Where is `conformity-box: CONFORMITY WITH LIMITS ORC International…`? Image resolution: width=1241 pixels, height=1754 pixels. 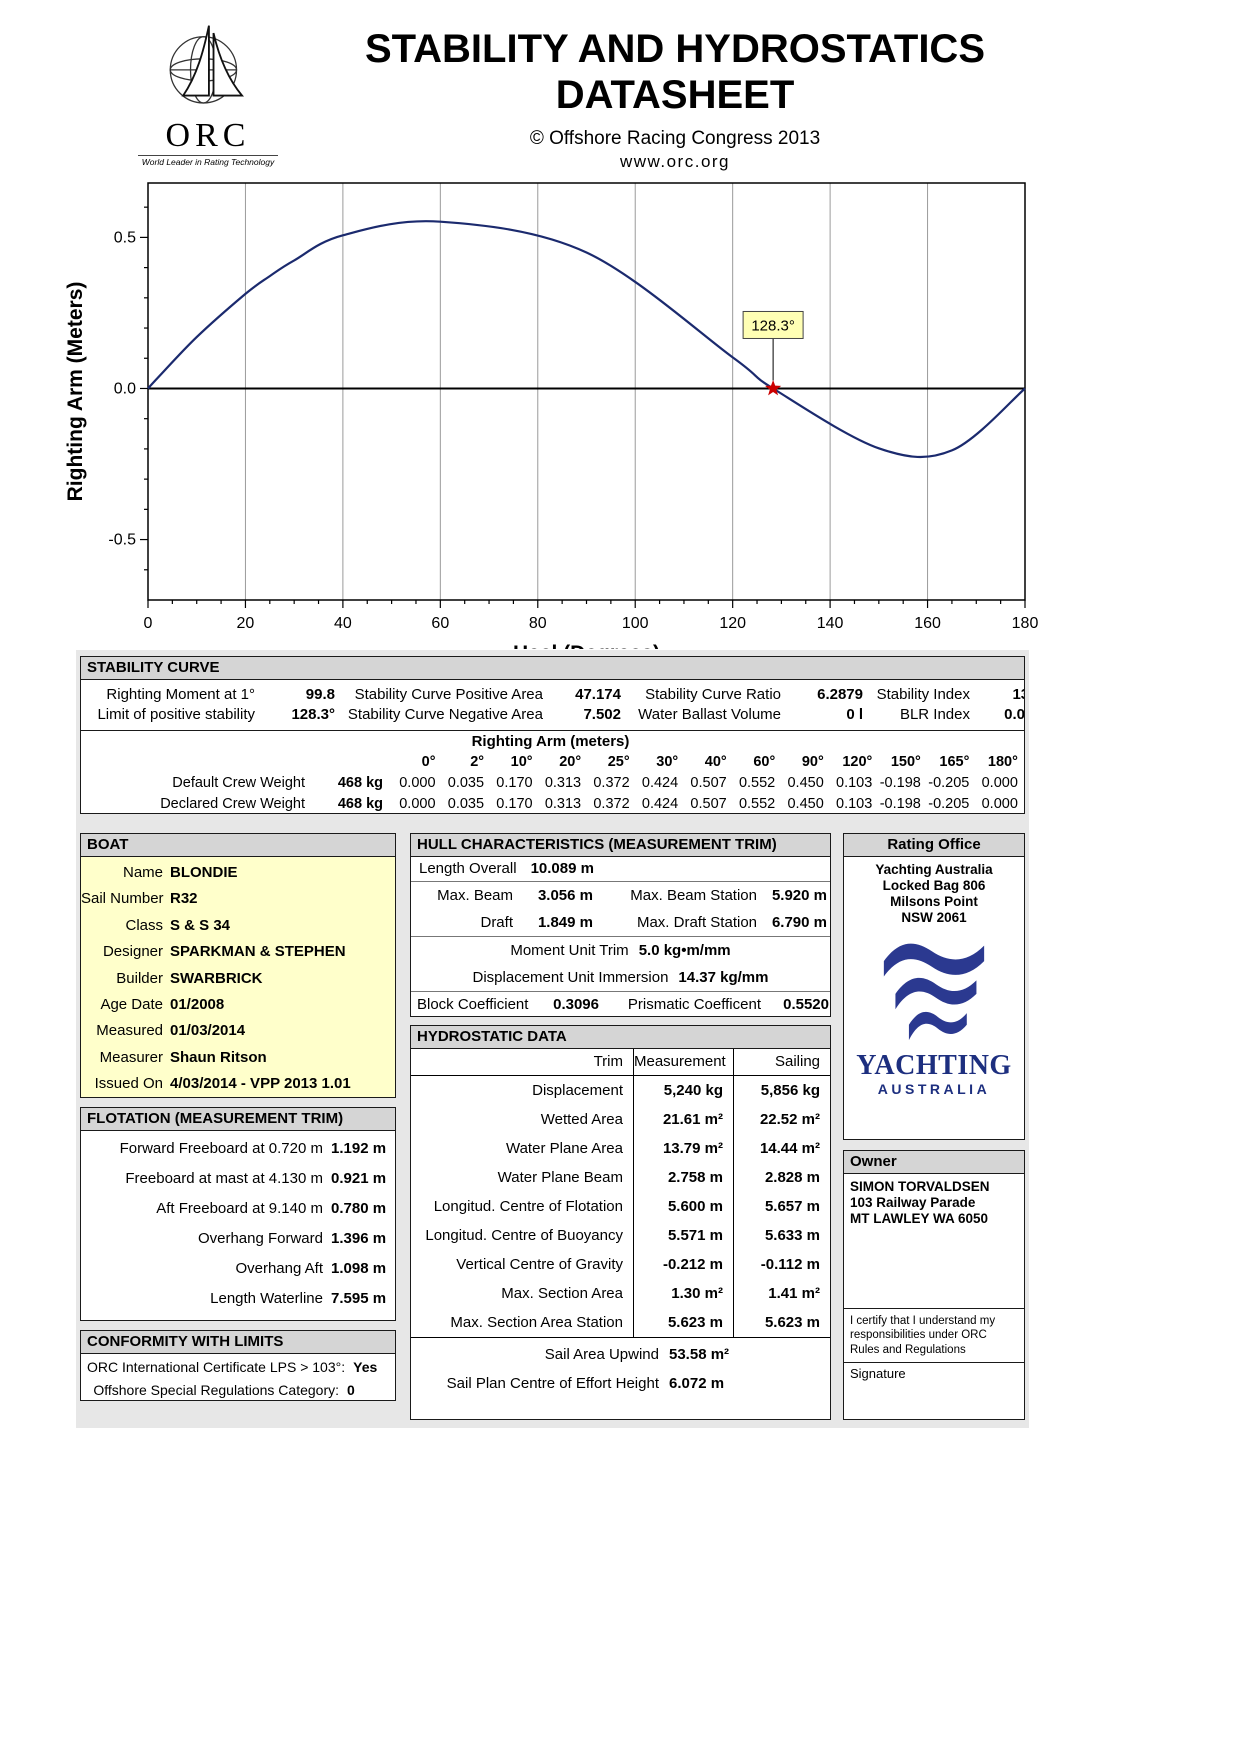 conformity-box: CONFORMITY WITH LIMITS ORC International… is located at coordinates (238, 1365).